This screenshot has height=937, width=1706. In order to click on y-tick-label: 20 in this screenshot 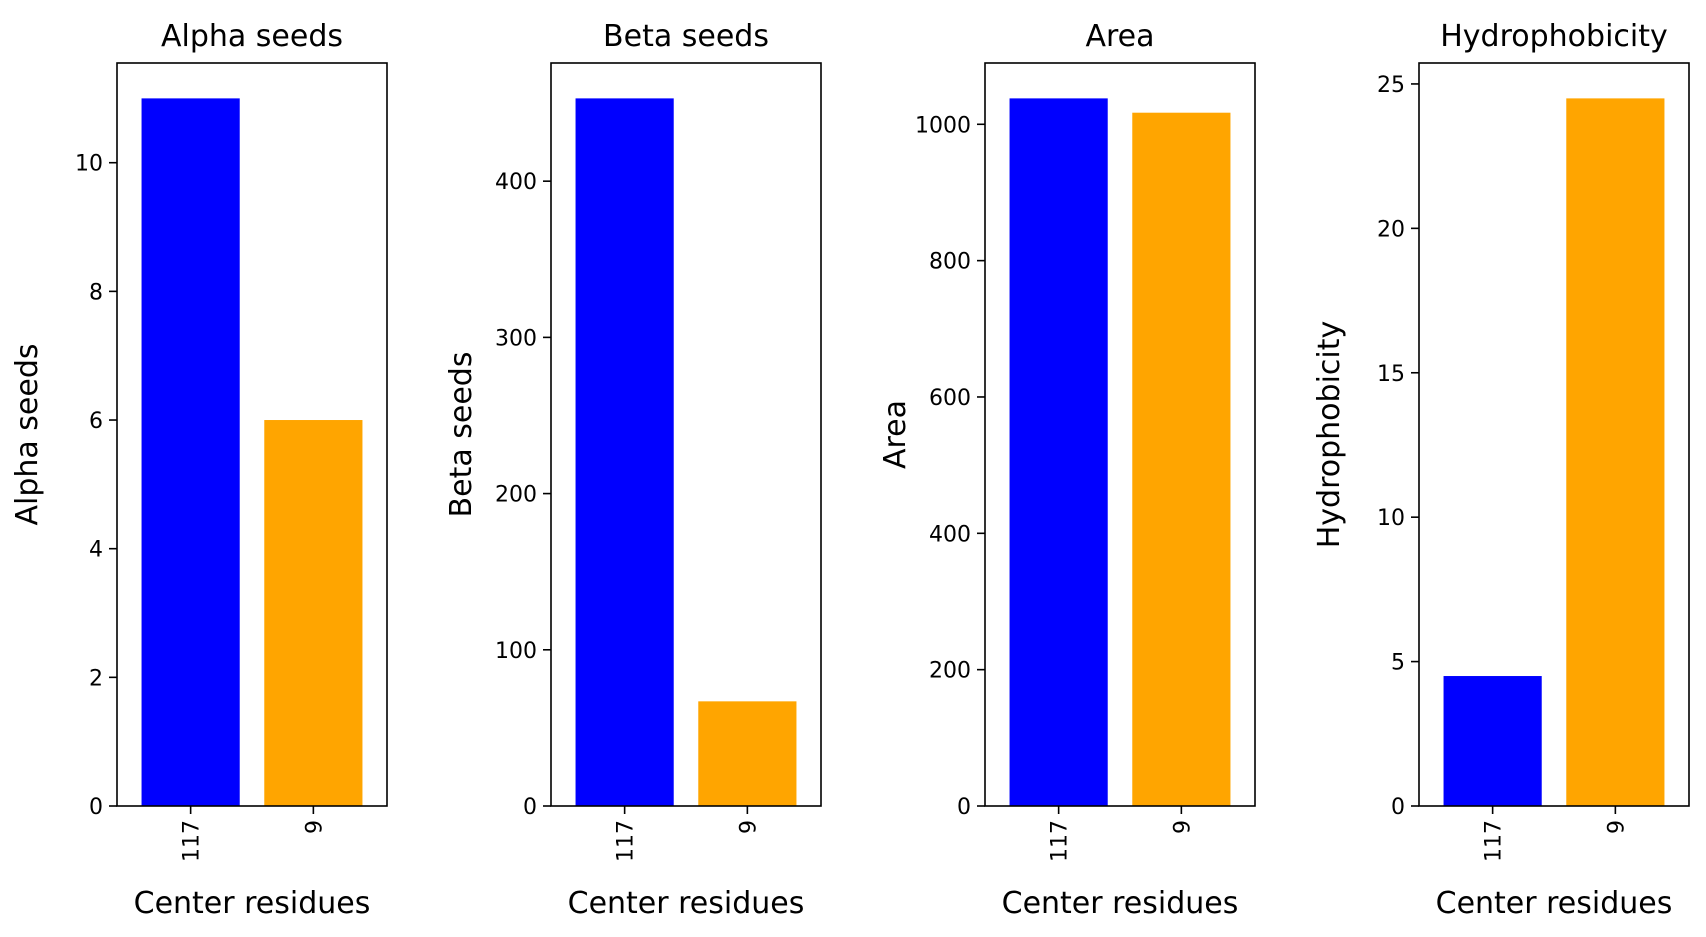, I will do `click(1391, 229)`.